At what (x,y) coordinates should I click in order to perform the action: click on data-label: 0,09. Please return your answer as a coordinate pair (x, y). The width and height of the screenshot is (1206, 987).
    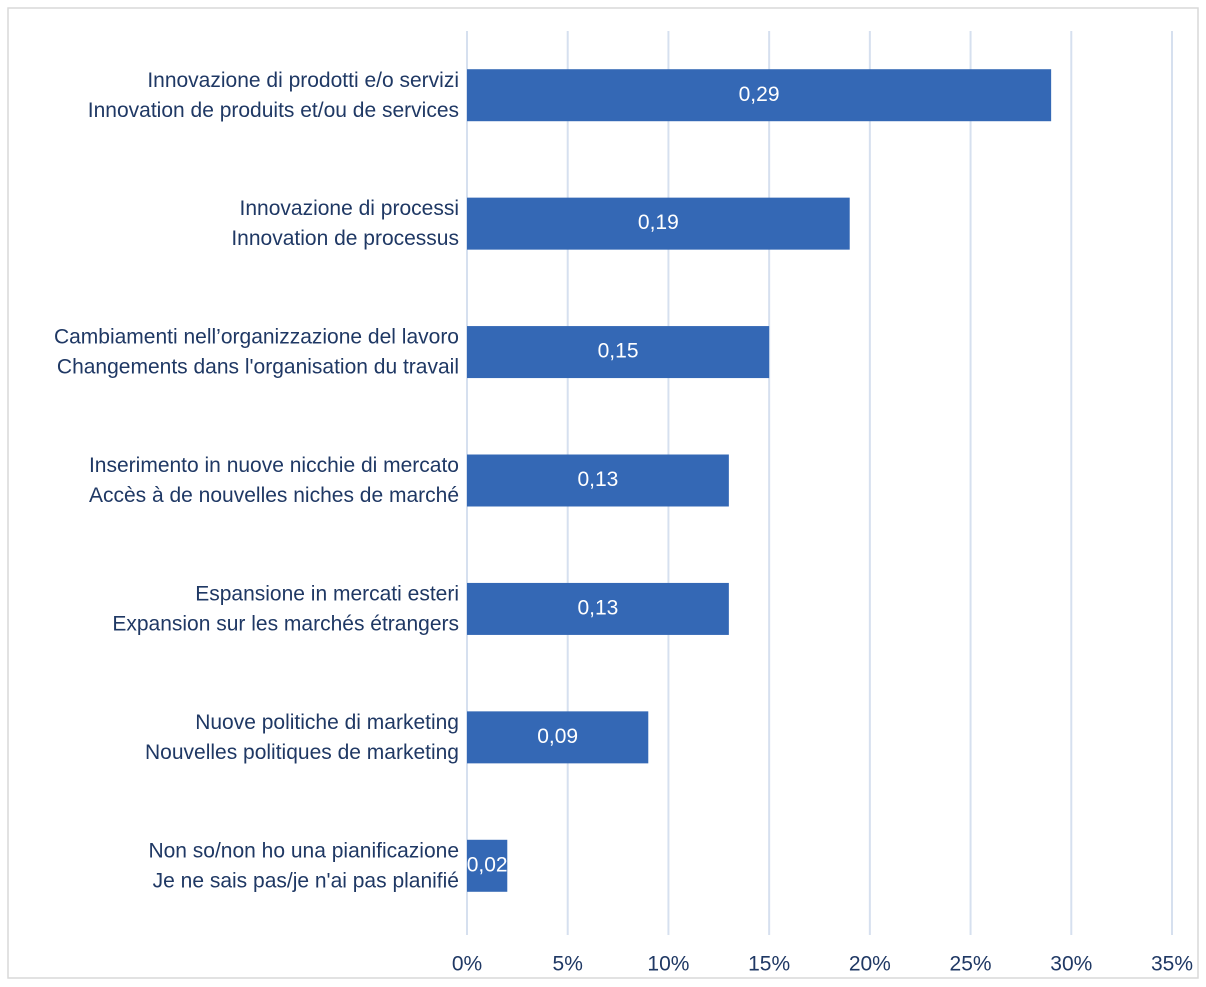
    Looking at the image, I should click on (557, 736).